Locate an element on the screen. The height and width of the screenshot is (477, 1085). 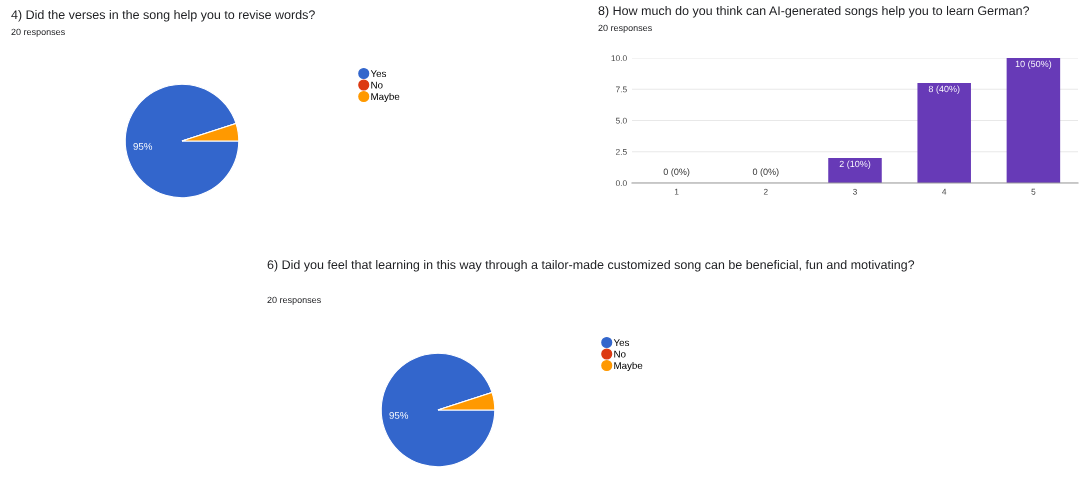
x-tick-label: 3 is located at coordinates (855, 191).